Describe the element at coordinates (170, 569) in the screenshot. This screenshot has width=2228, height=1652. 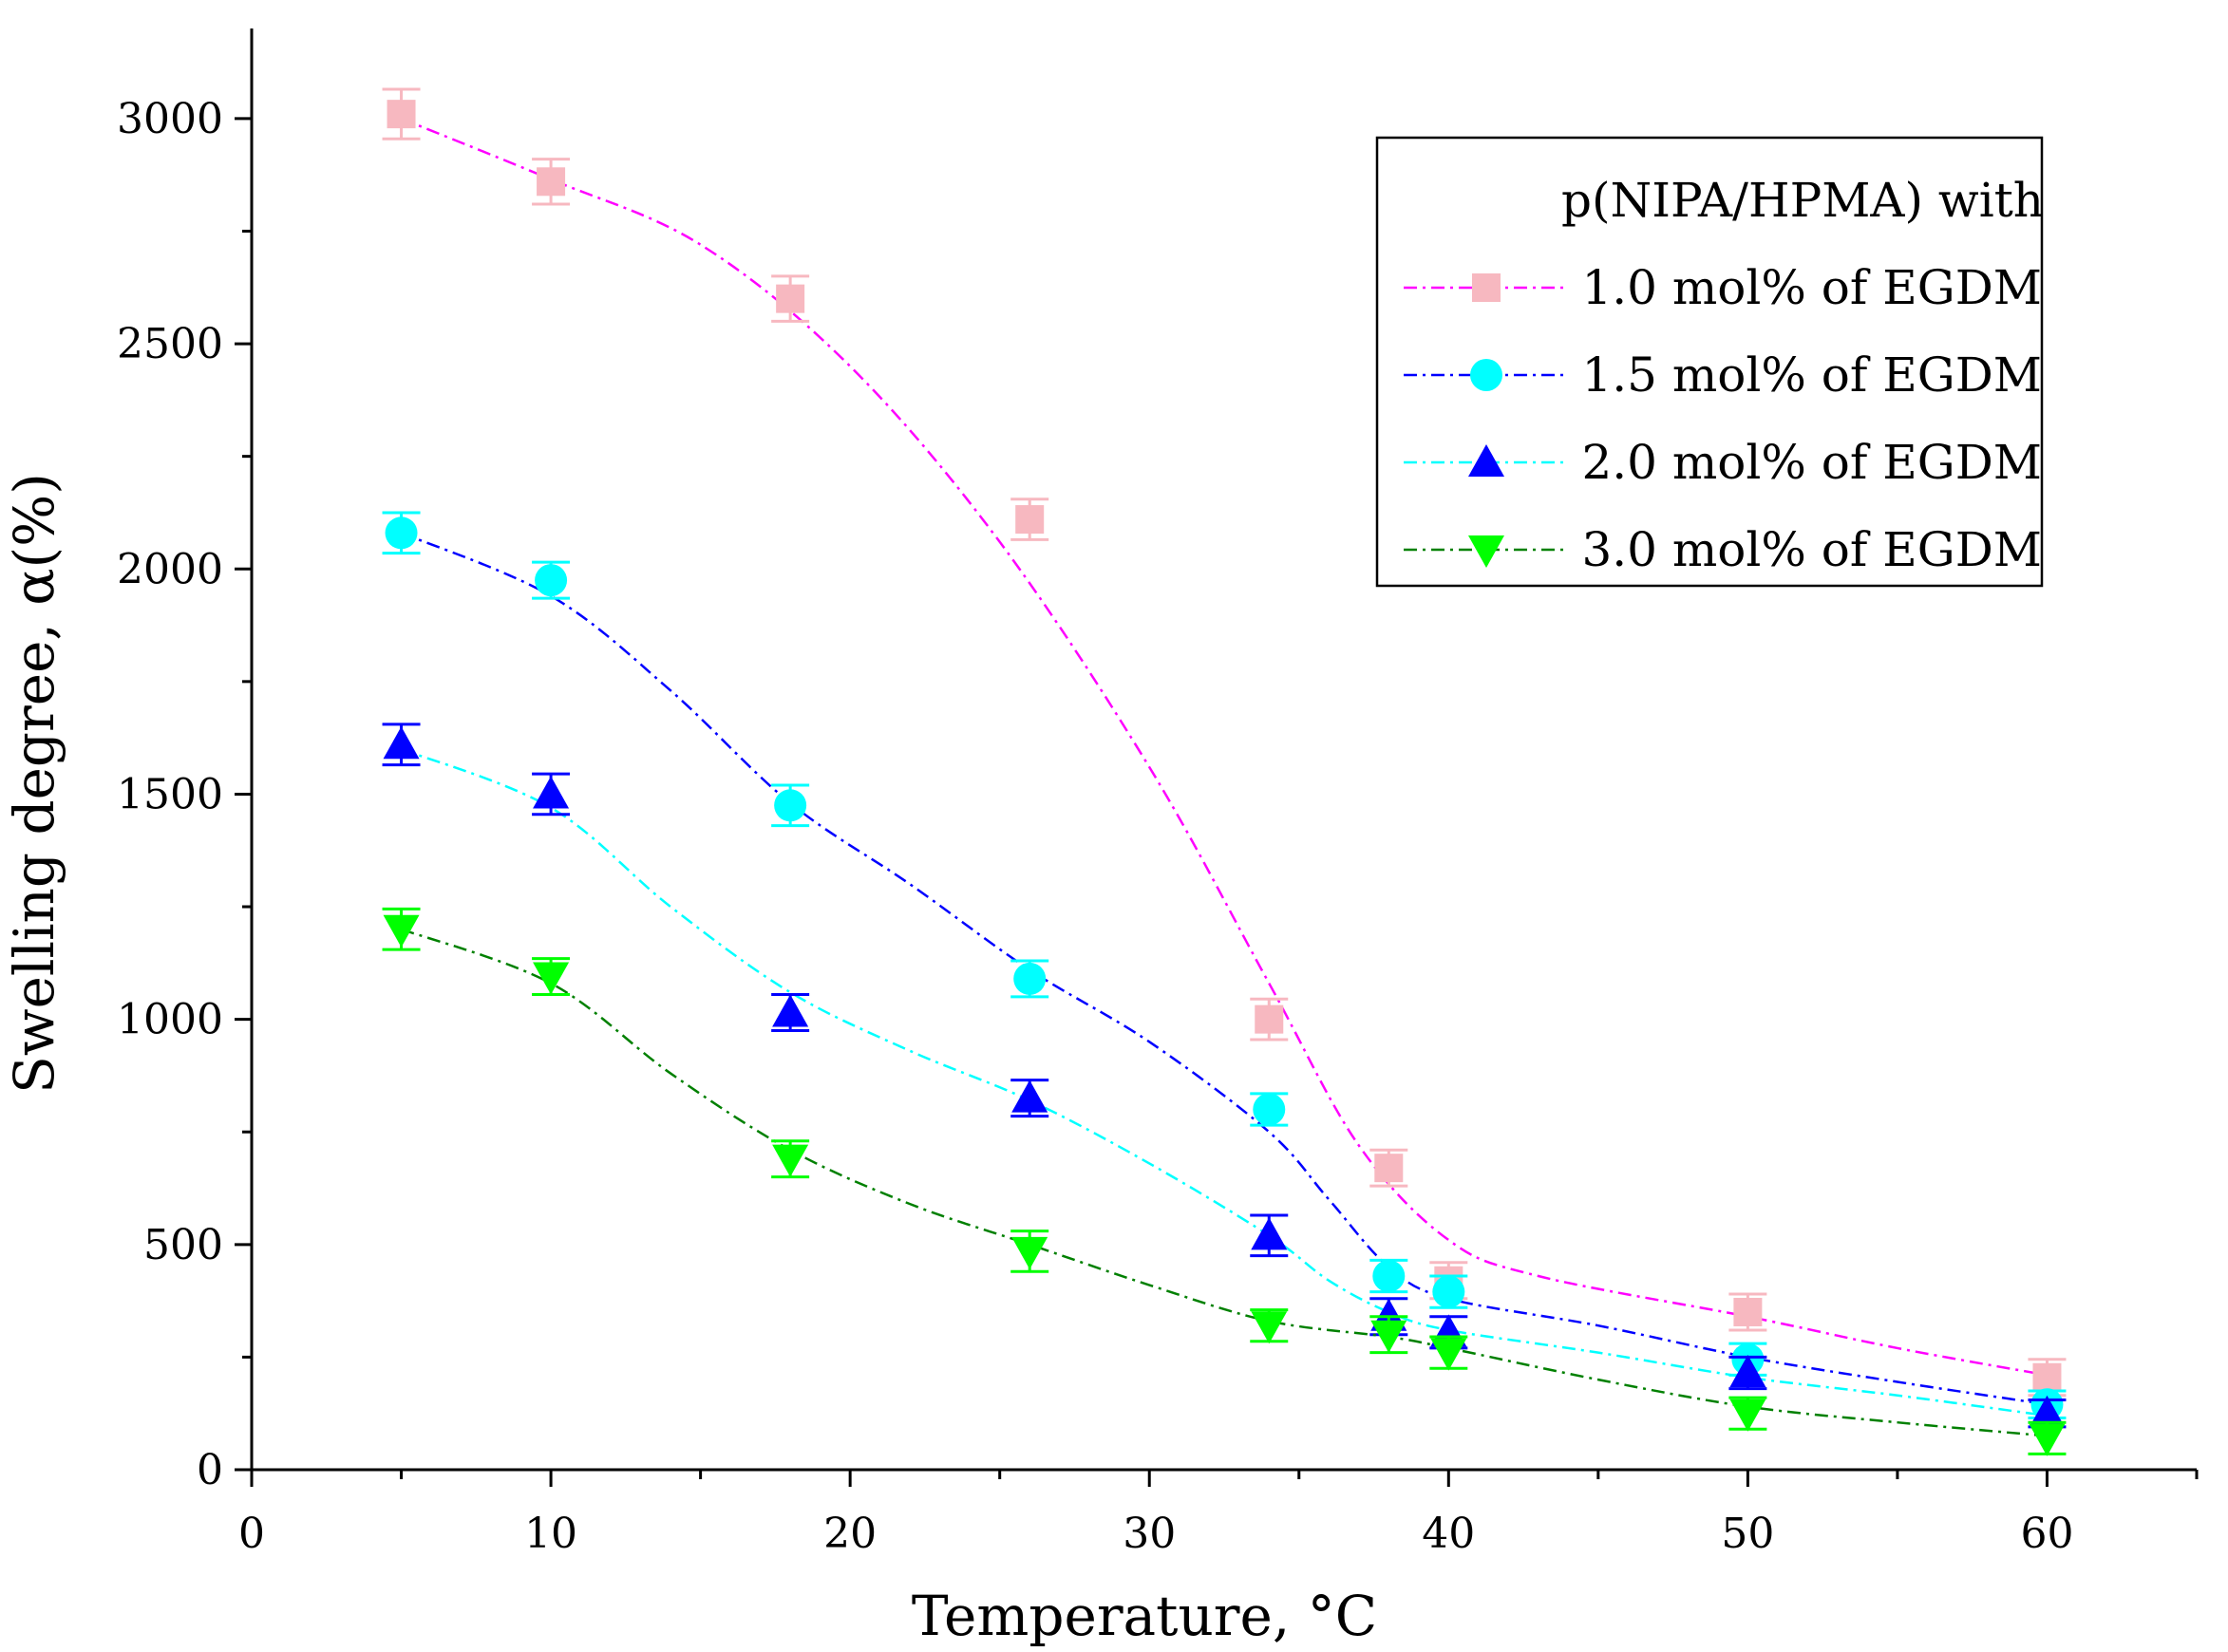
I see `y-tick-label: 2000` at that location.